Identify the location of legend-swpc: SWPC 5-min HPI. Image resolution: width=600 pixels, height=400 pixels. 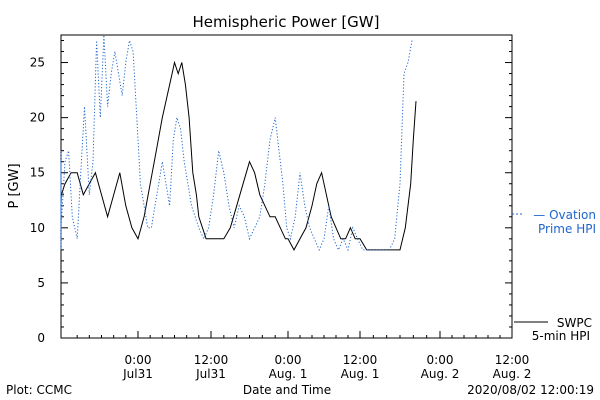
(553, 329).